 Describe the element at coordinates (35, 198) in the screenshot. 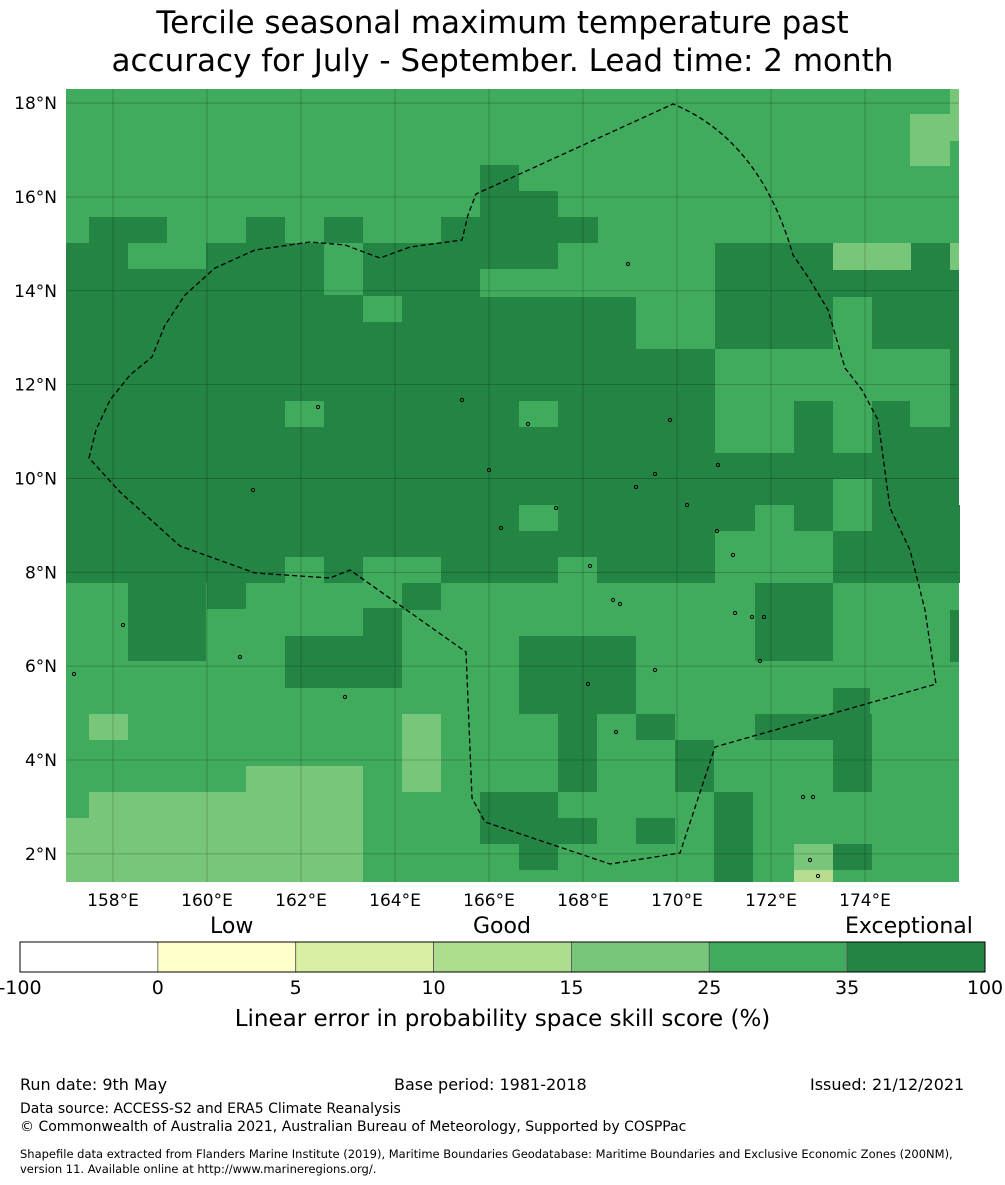

I see `latitude-label: 16°N` at that location.